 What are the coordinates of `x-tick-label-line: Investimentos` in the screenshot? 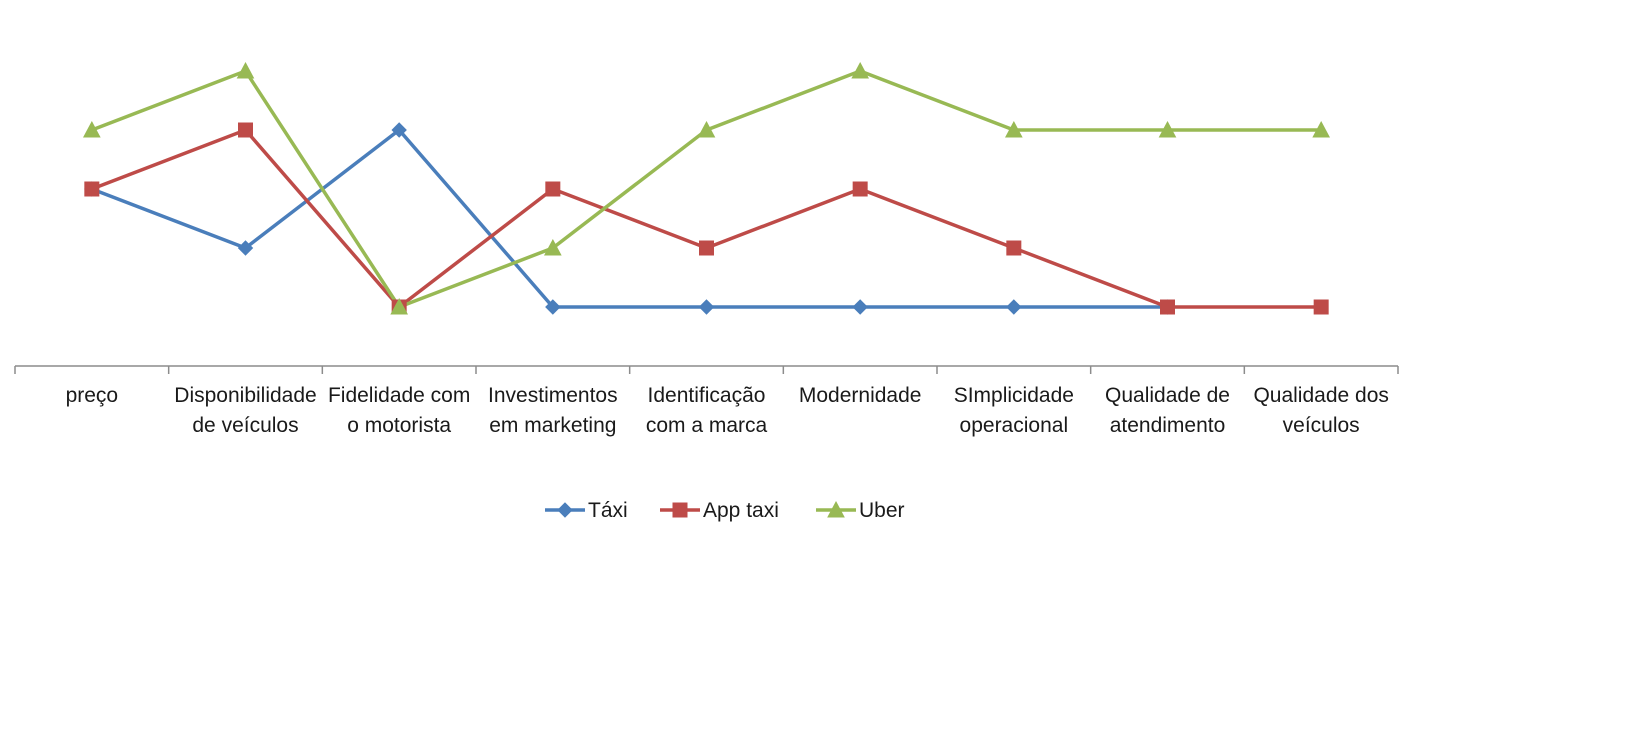 It's located at (553, 395).